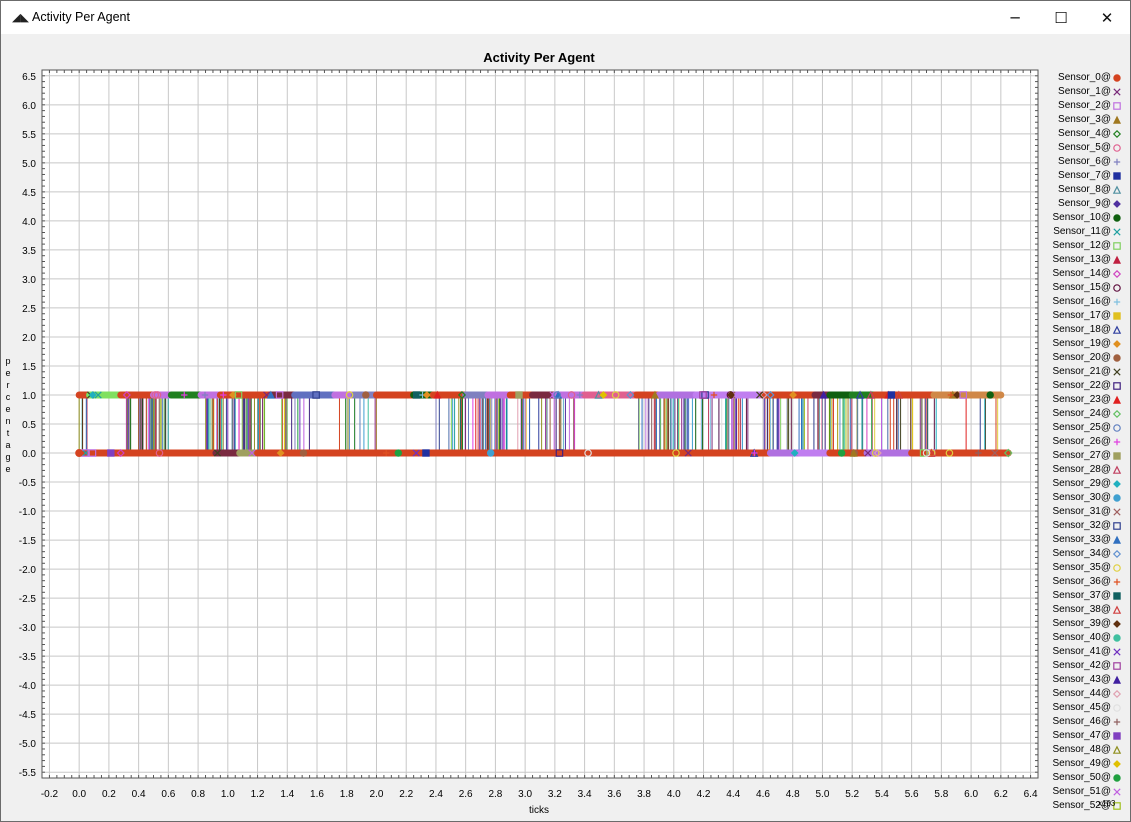 The height and width of the screenshot is (822, 1131). I want to click on y-tick-label: -2.0, so click(28, 570).